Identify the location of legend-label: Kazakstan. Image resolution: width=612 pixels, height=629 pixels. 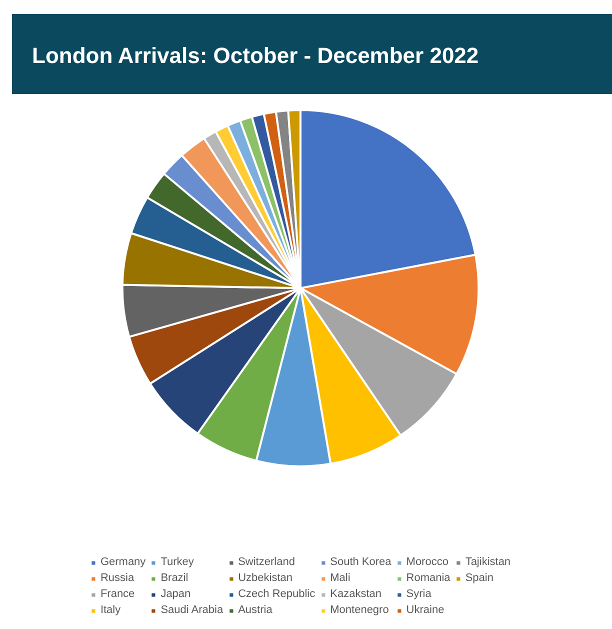
(356, 594).